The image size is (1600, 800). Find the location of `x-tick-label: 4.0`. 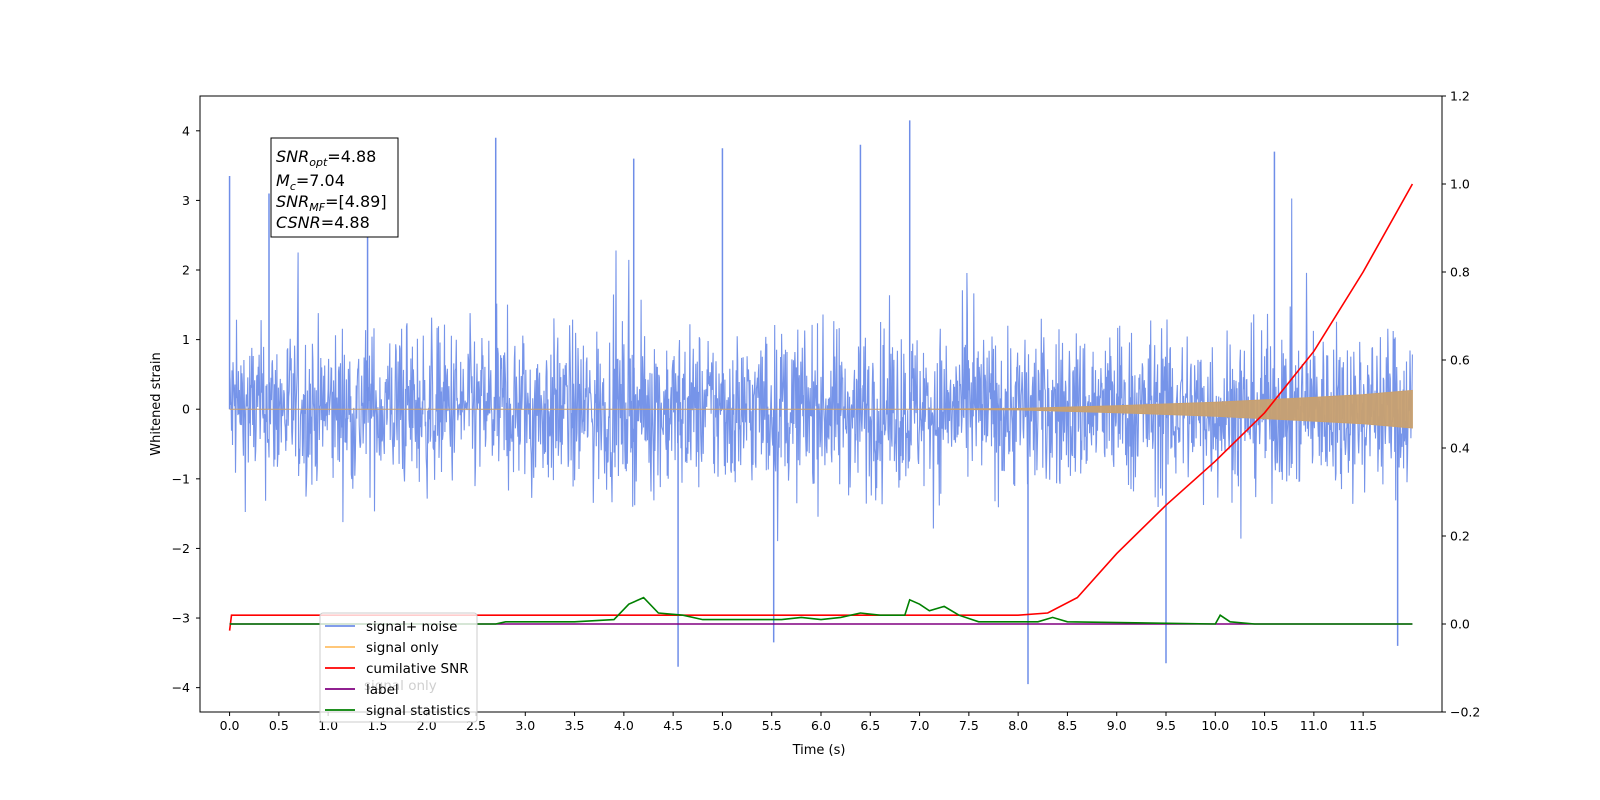

x-tick-label: 4.0 is located at coordinates (624, 725).